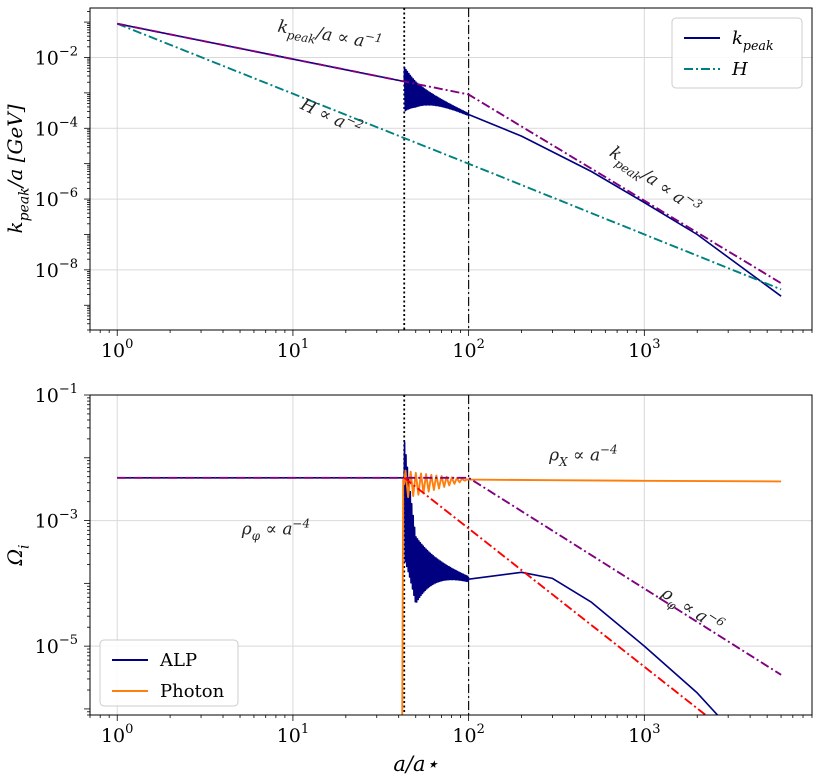 Image resolution: width=823 pixels, height=782 pixels. What do you see at coordinates (56, 394) in the screenshot?
I see `y-tick-label: 10⁻¹` at bounding box center [56, 394].